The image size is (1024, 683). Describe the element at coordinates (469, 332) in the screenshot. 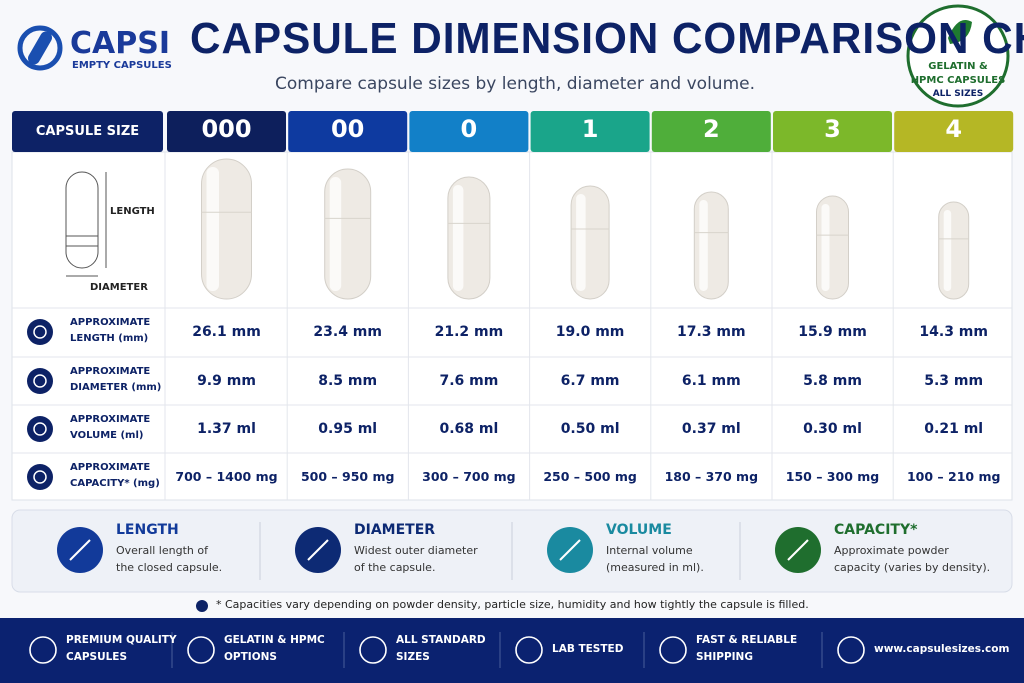

I see `cell-value: 21.2 mm` at that location.